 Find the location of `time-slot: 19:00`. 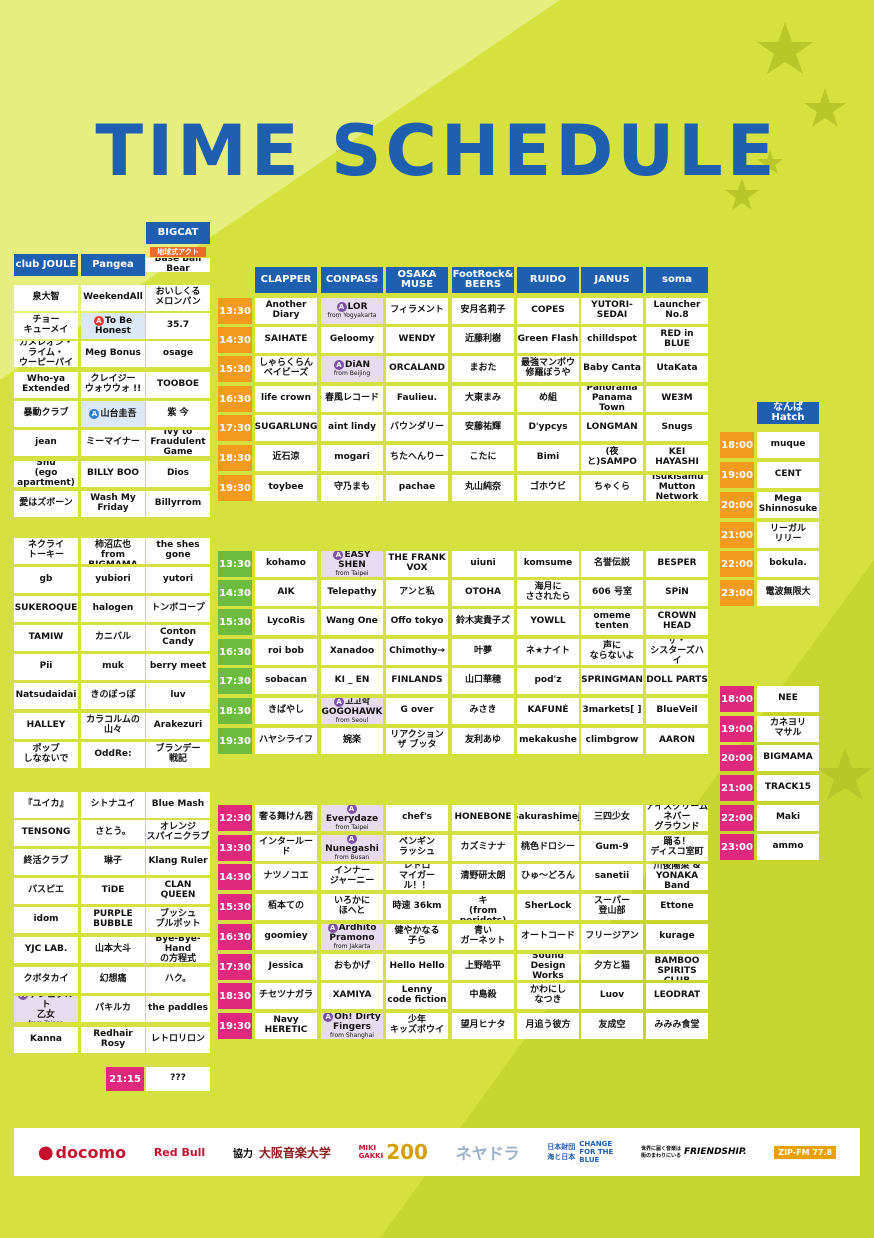

time-slot: 19:00 is located at coordinates (737, 729).